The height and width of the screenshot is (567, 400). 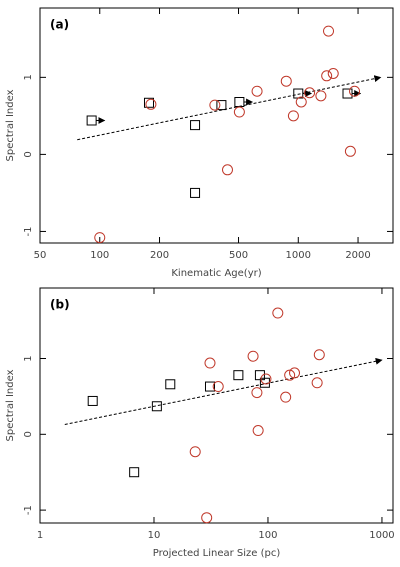 What do you see at coordinates (60, 305) in the screenshot?
I see `panel-label: (b)` at bounding box center [60, 305].